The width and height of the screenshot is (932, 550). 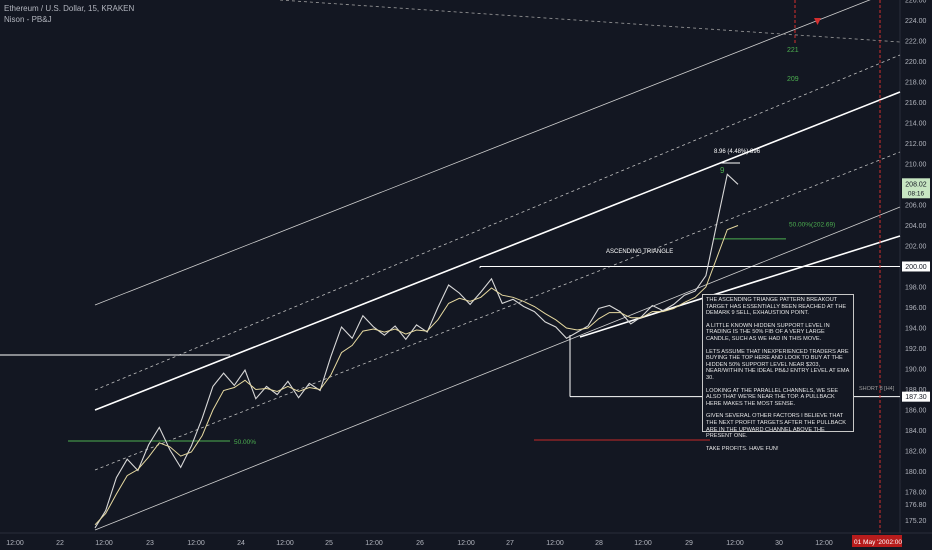 What do you see at coordinates (870, 542) in the screenshot?
I see `x-axis-tick-label: 01 May '20` at bounding box center [870, 542].